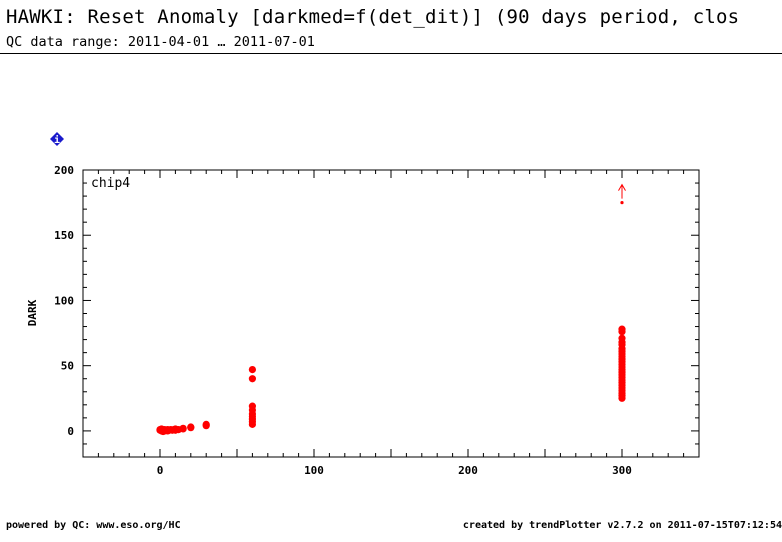 This screenshot has width=782, height=542. Describe the element at coordinates (70, 431) in the screenshot. I see `y-tick-label: 0` at that location.